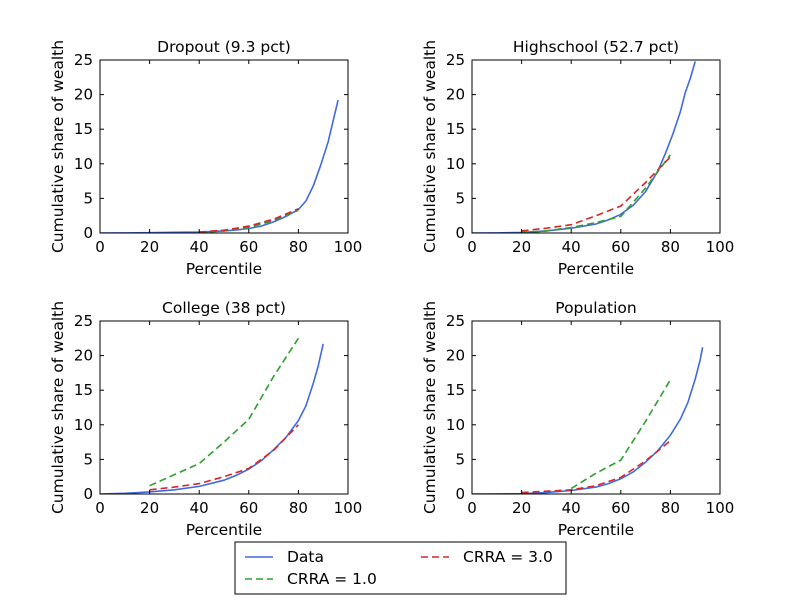 This screenshot has width=800, height=600. I want to click on legend-box, so click(400, 568).